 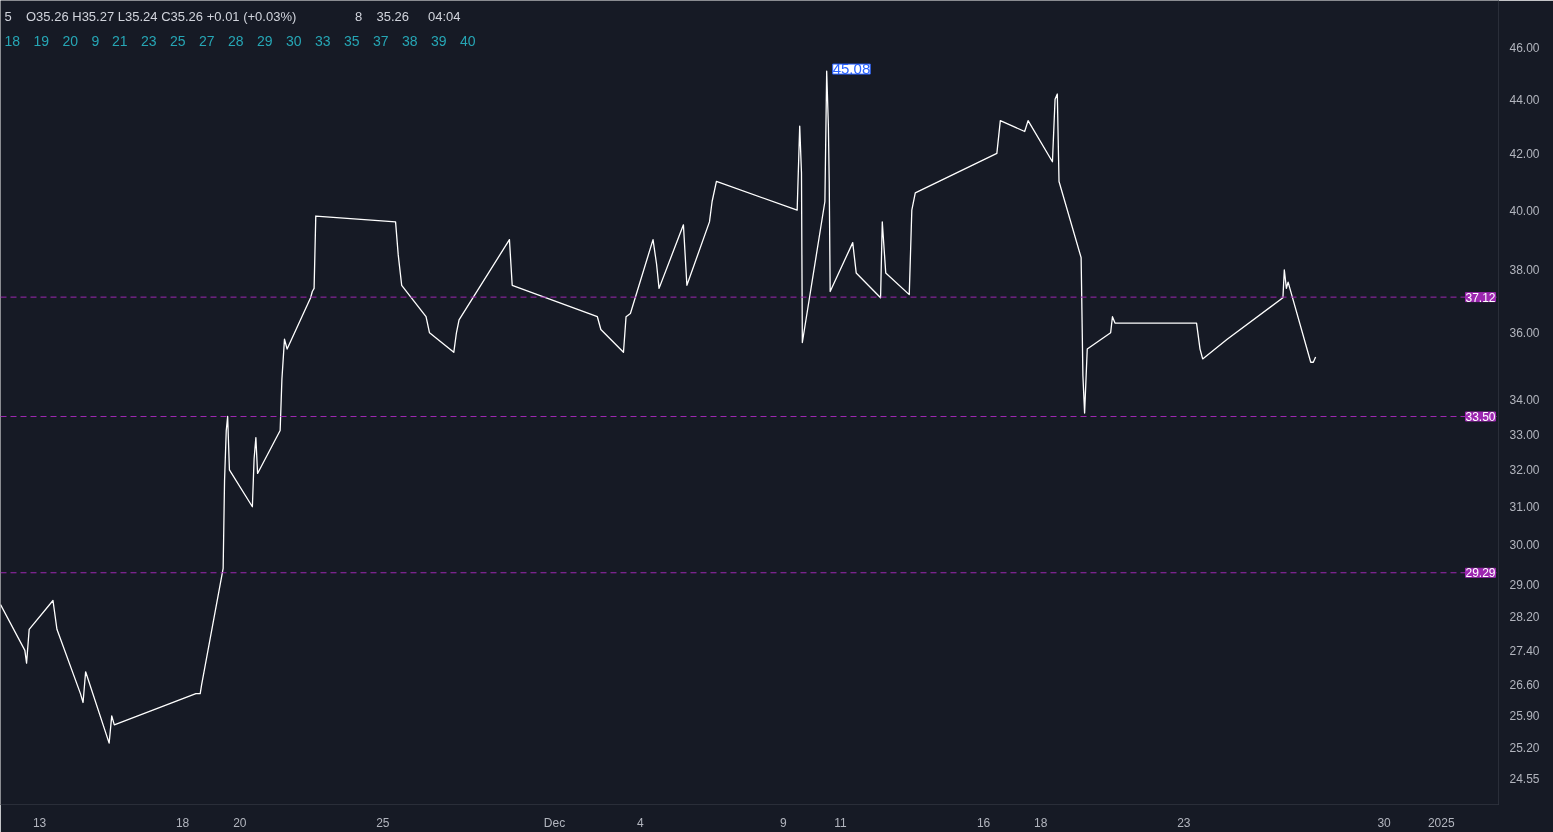 I want to click on ref-line-label: 33.50, so click(x=1480, y=417).